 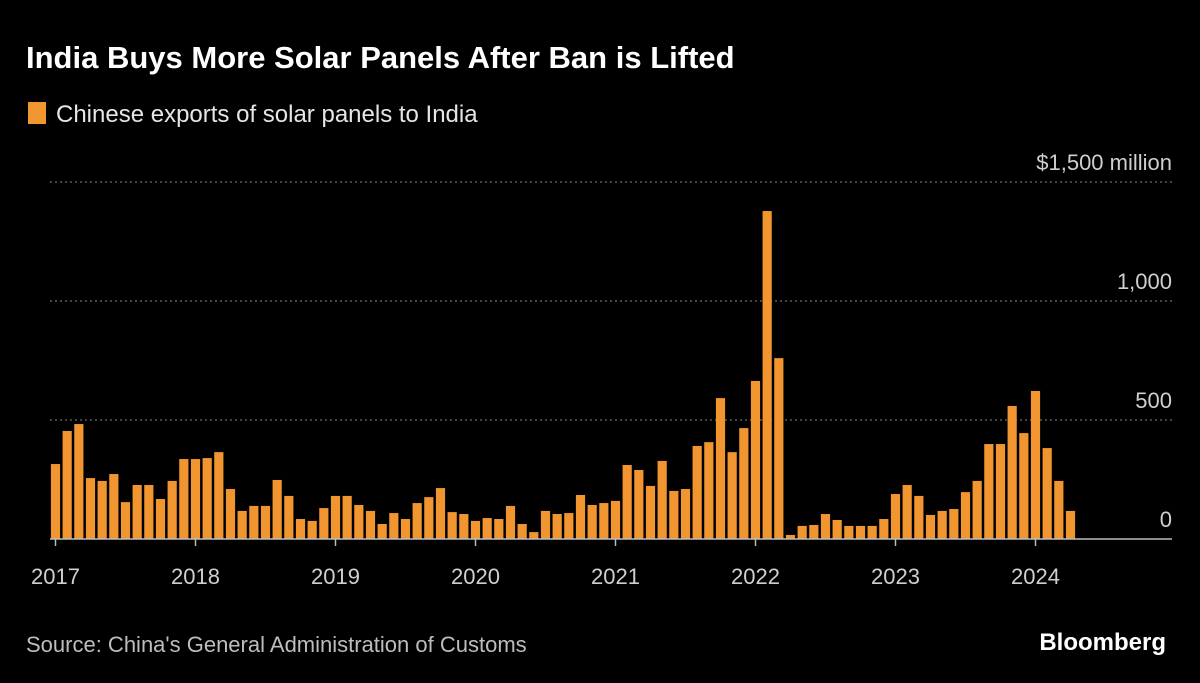 What do you see at coordinates (755, 576) in the screenshot?
I see `x-tick-label: 2022` at bounding box center [755, 576].